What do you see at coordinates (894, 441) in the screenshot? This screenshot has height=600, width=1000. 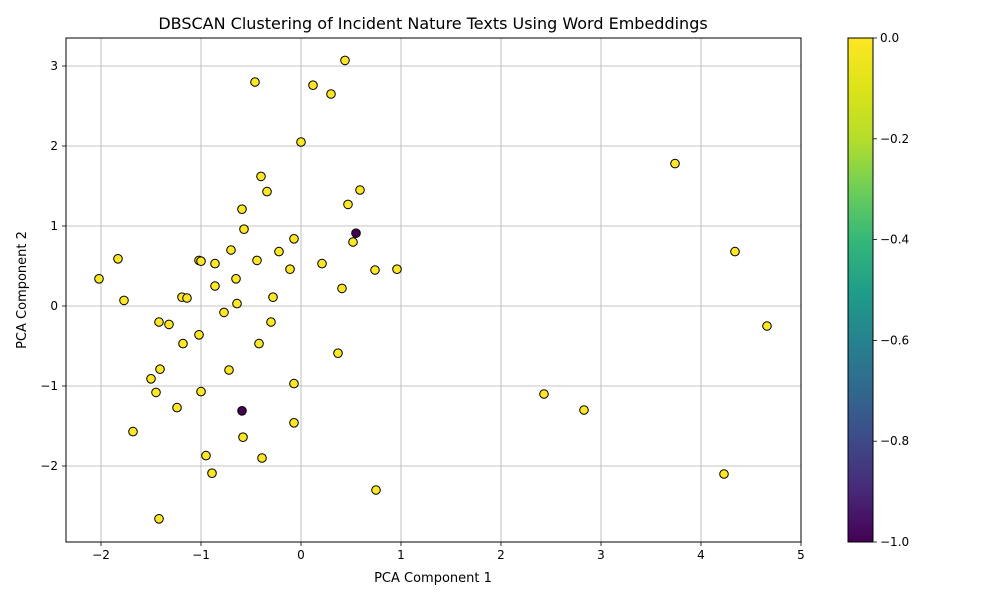 I see `colorbar-tick-label: −0.8` at bounding box center [894, 441].